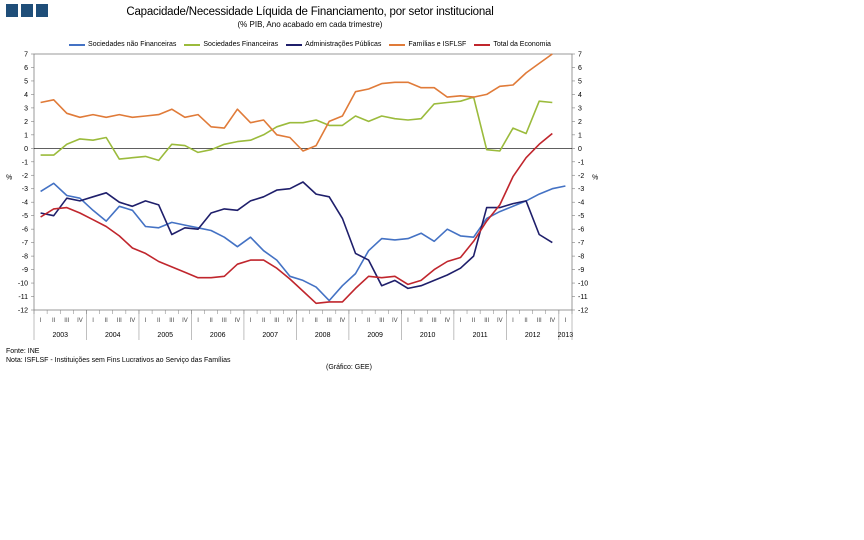  I want to click on y-tick-label-right: -7, so click(581, 243).